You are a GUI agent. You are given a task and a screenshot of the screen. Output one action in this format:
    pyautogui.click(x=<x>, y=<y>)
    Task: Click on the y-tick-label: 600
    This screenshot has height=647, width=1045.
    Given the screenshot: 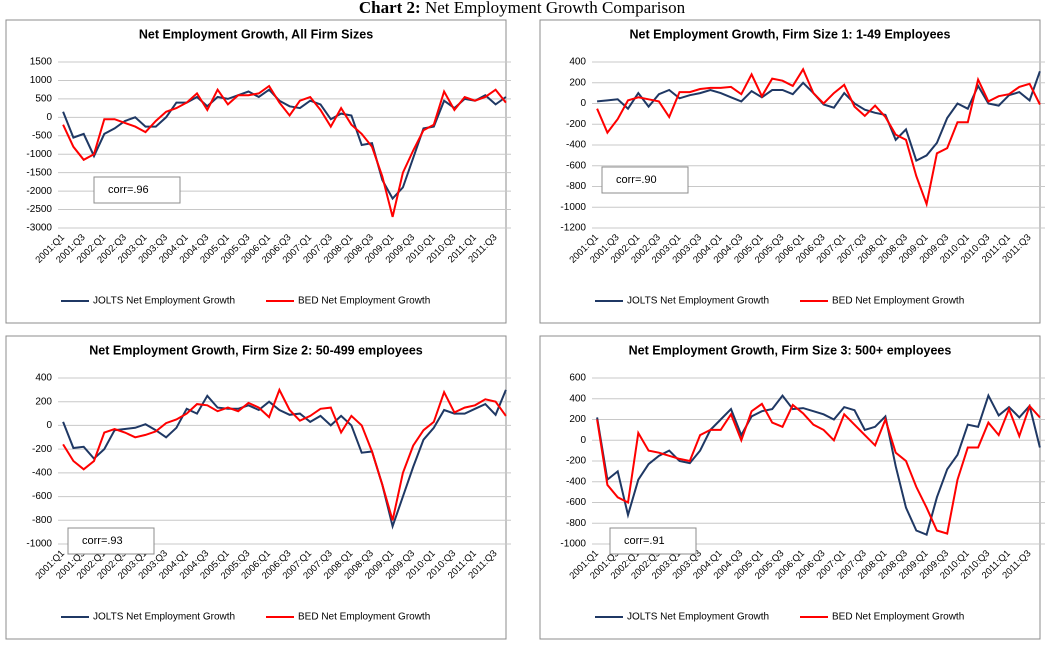 What is the action you would take?
    pyautogui.click(x=577, y=378)
    